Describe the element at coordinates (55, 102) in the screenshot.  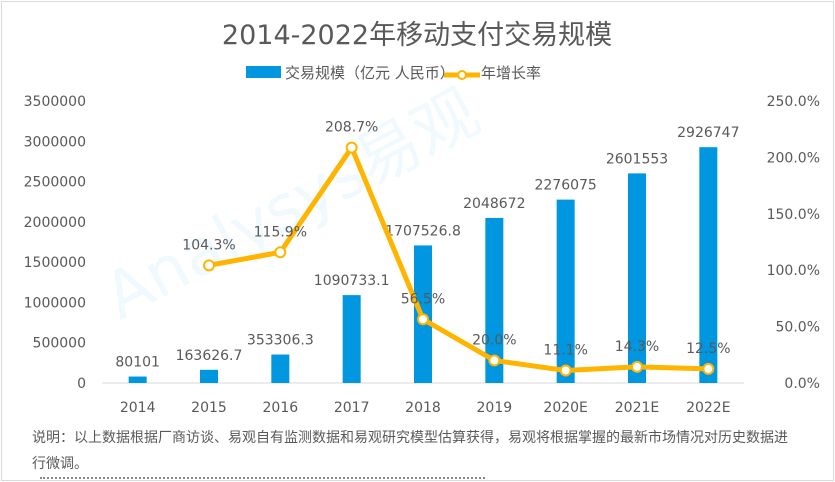
I see `left-axis-tick-label: 3500000` at that location.